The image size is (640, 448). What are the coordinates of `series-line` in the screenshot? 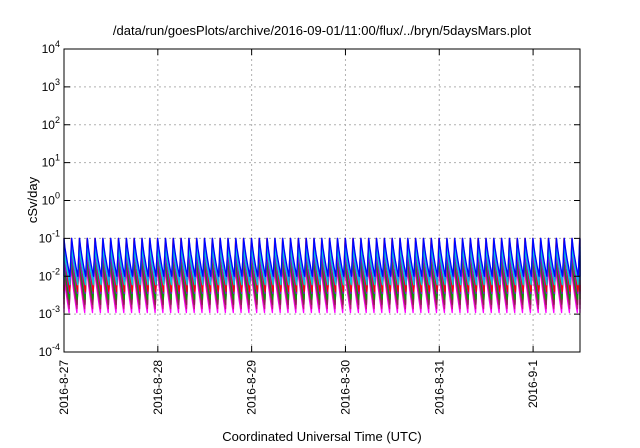 It's located at (322, 257).